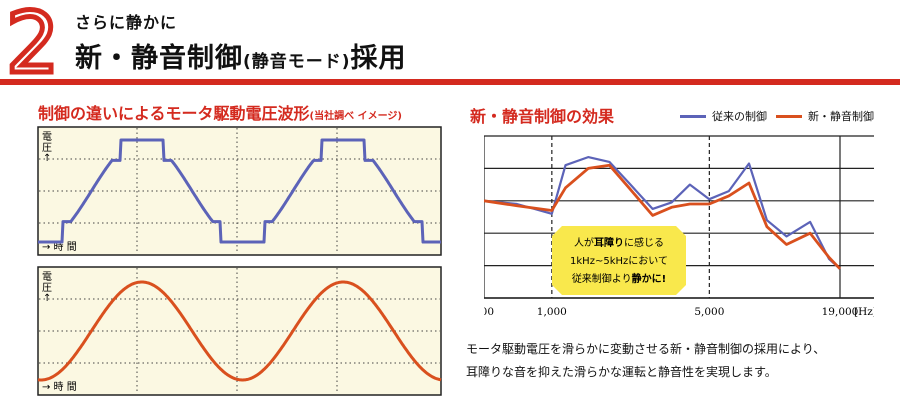  I want to click on waveform-title-text: 制御の違いによるモータ駆動電圧波形, so click(174, 113).